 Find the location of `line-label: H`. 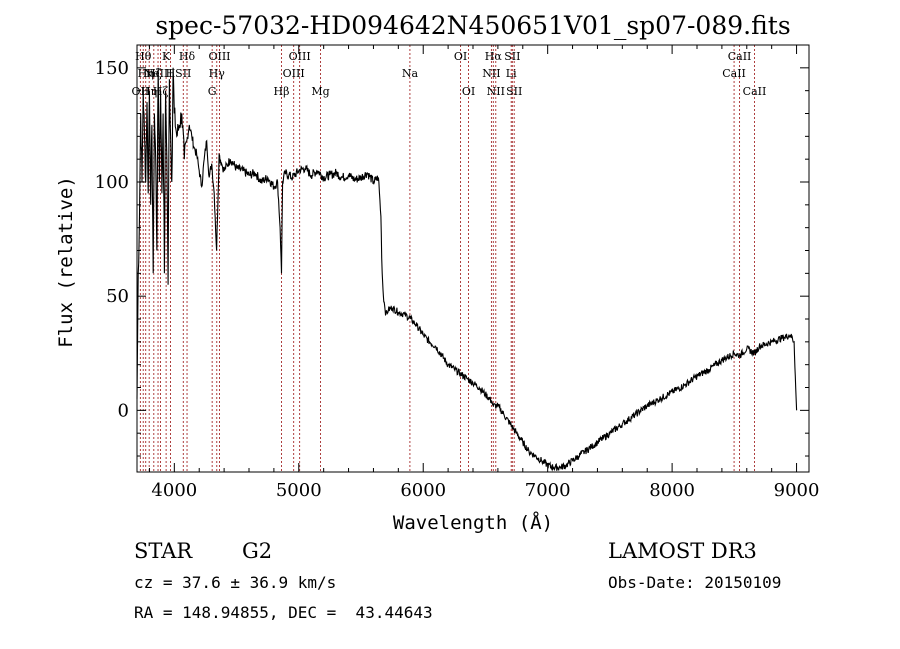

line-label: H is located at coordinates (171, 73).